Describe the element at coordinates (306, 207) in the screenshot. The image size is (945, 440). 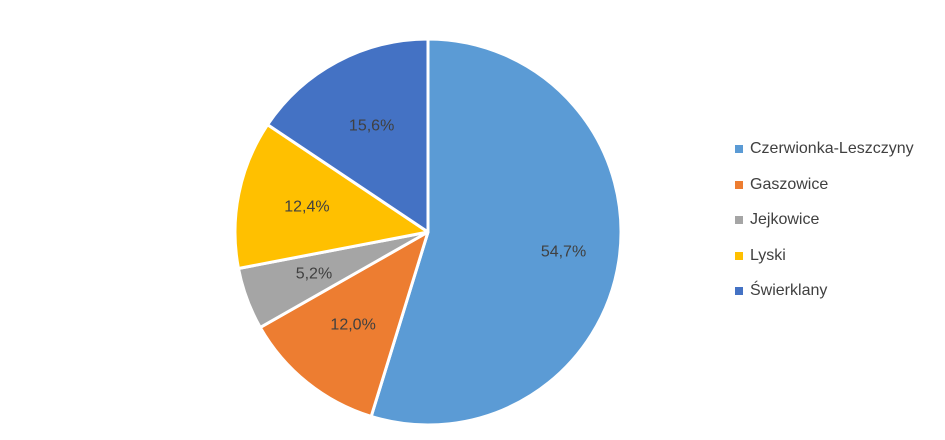
I see `slice-data-label: 12,4%` at that location.